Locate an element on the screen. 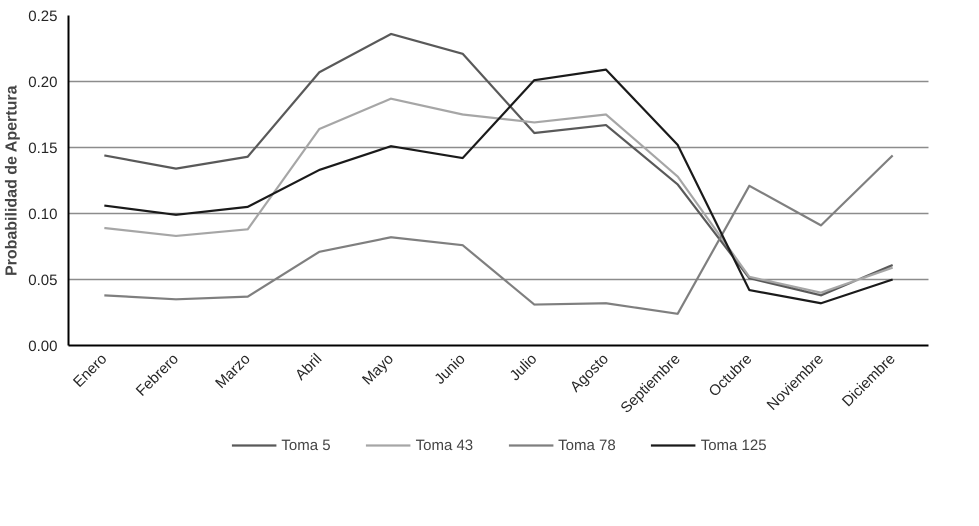  y-tick-label: 0.15 is located at coordinates (43, 148).